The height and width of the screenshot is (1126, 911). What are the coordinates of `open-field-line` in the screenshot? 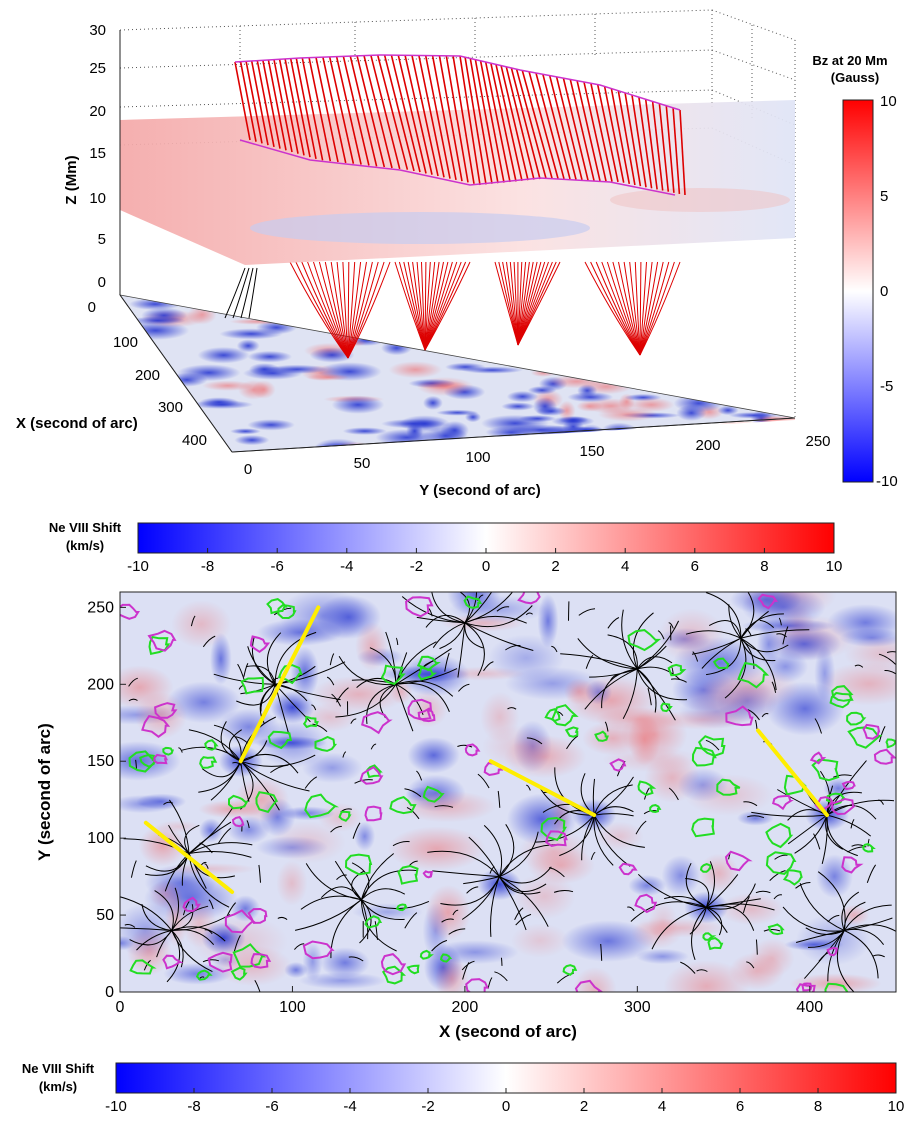 It's located at (253, 293).